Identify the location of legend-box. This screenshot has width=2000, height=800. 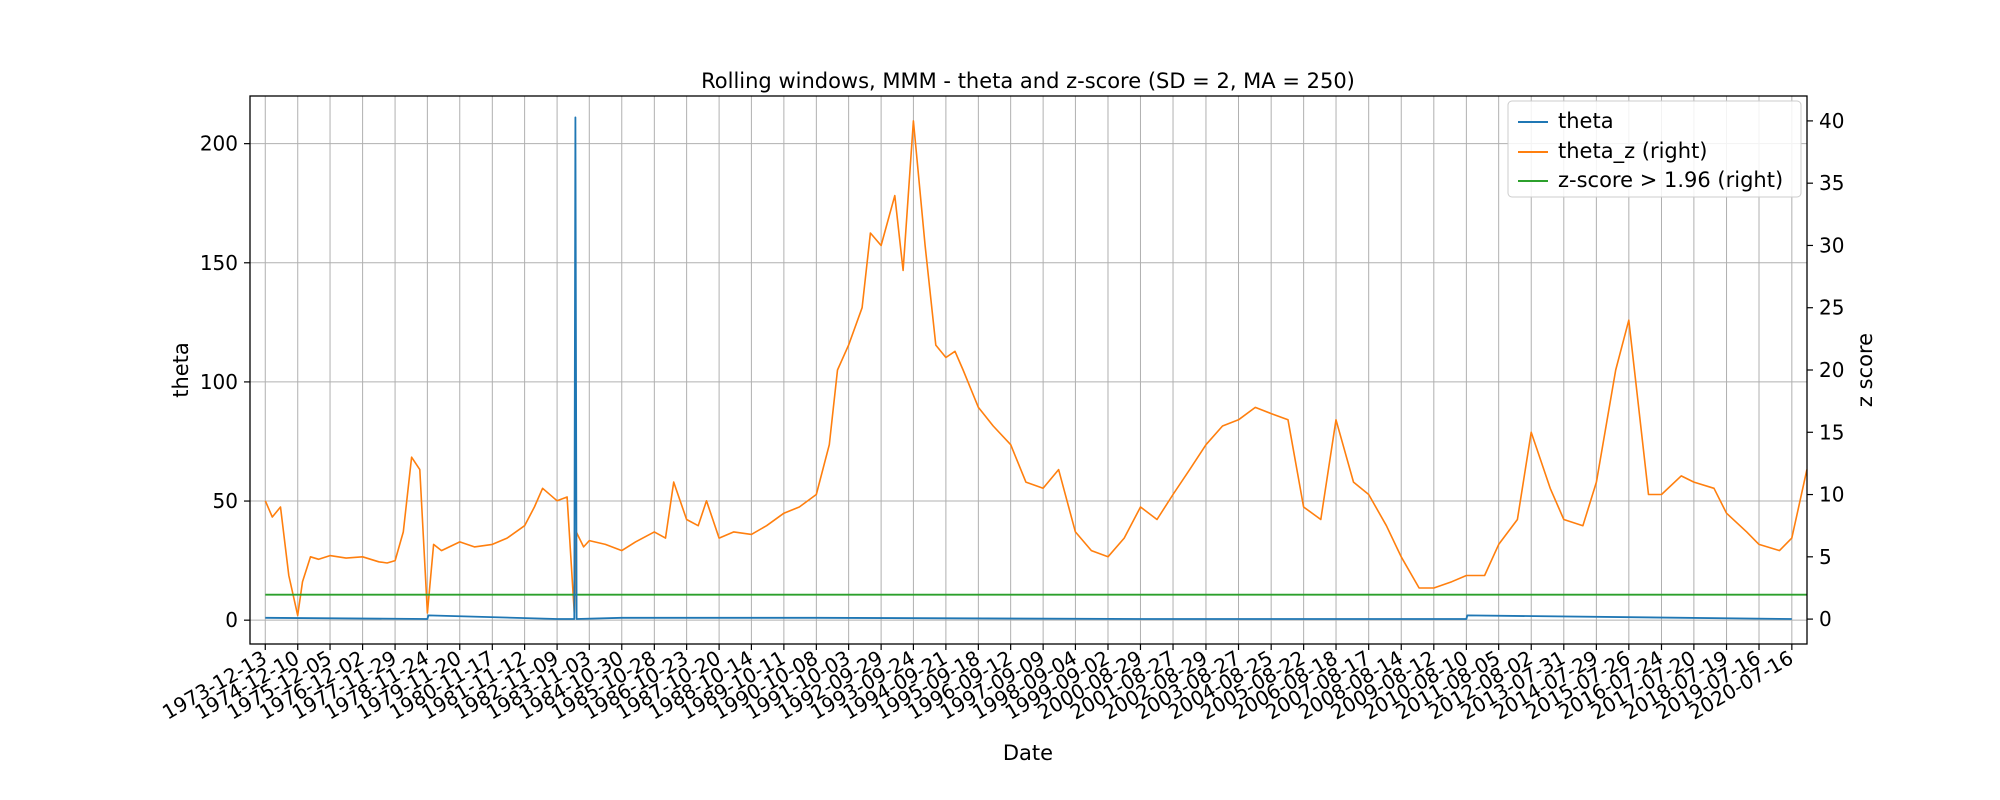
(1654, 149).